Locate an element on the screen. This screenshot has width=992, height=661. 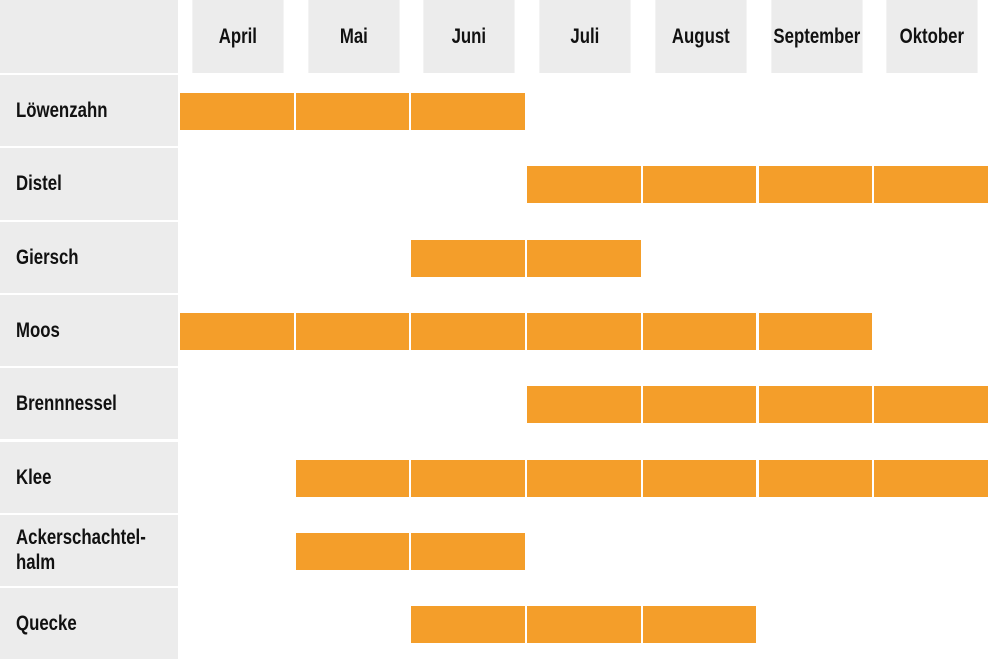
month-header-juni: Juni is located at coordinates (469, 36).